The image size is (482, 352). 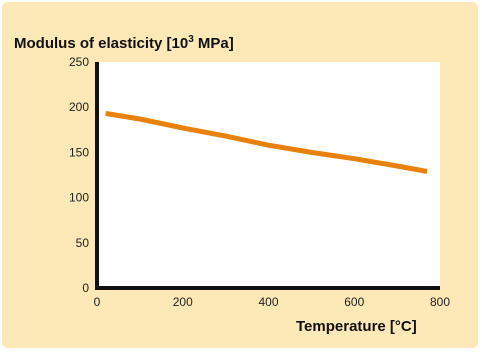 What do you see at coordinates (356, 326) in the screenshot?
I see `x-axis-label: Temperature [°C]` at bounding box center [356, 326].